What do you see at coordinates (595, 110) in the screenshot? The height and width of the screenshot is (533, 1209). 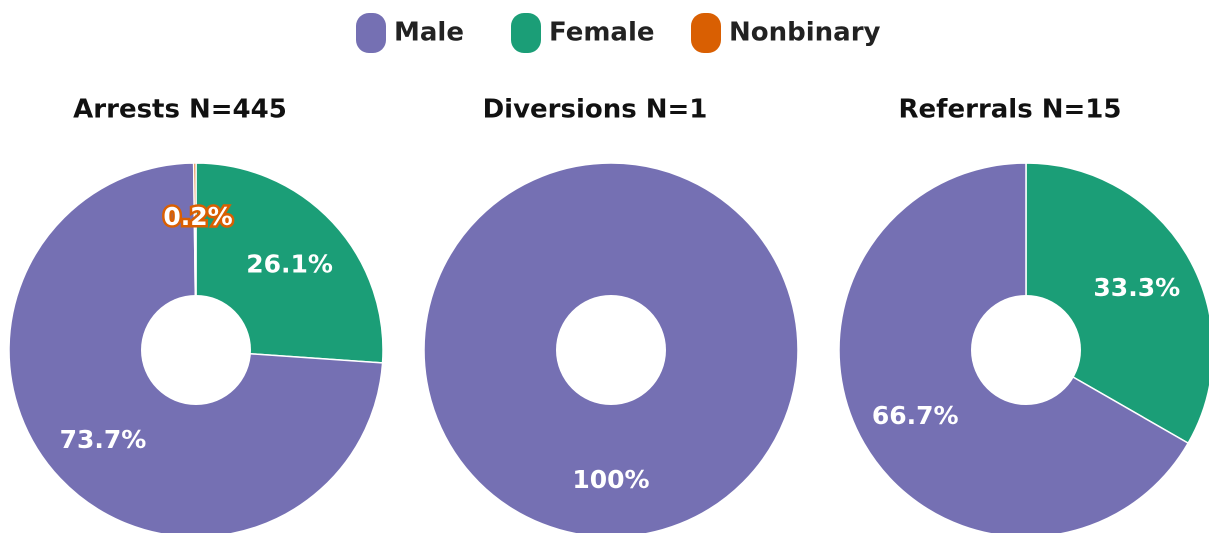 I see `chart-title: Diversions N=1` at bounding box center [595, 110].